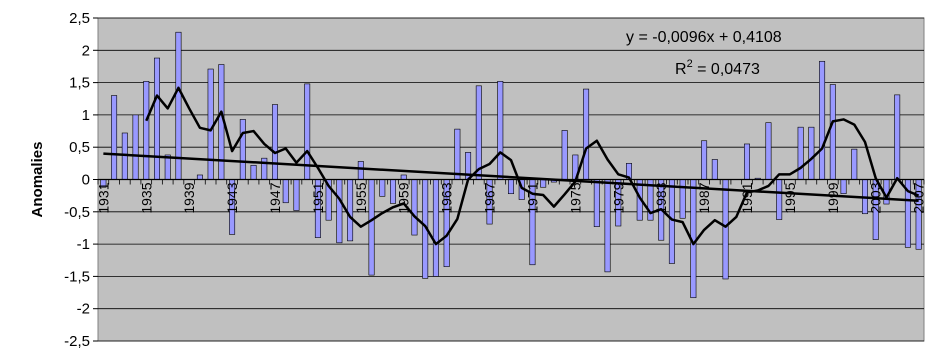 This screenshot has width=934, height=354. Describe the element at coordinates (704, 37) in the screenshot. I see `trendline-equation: y = -0,0096x + 0,4108` at that location.